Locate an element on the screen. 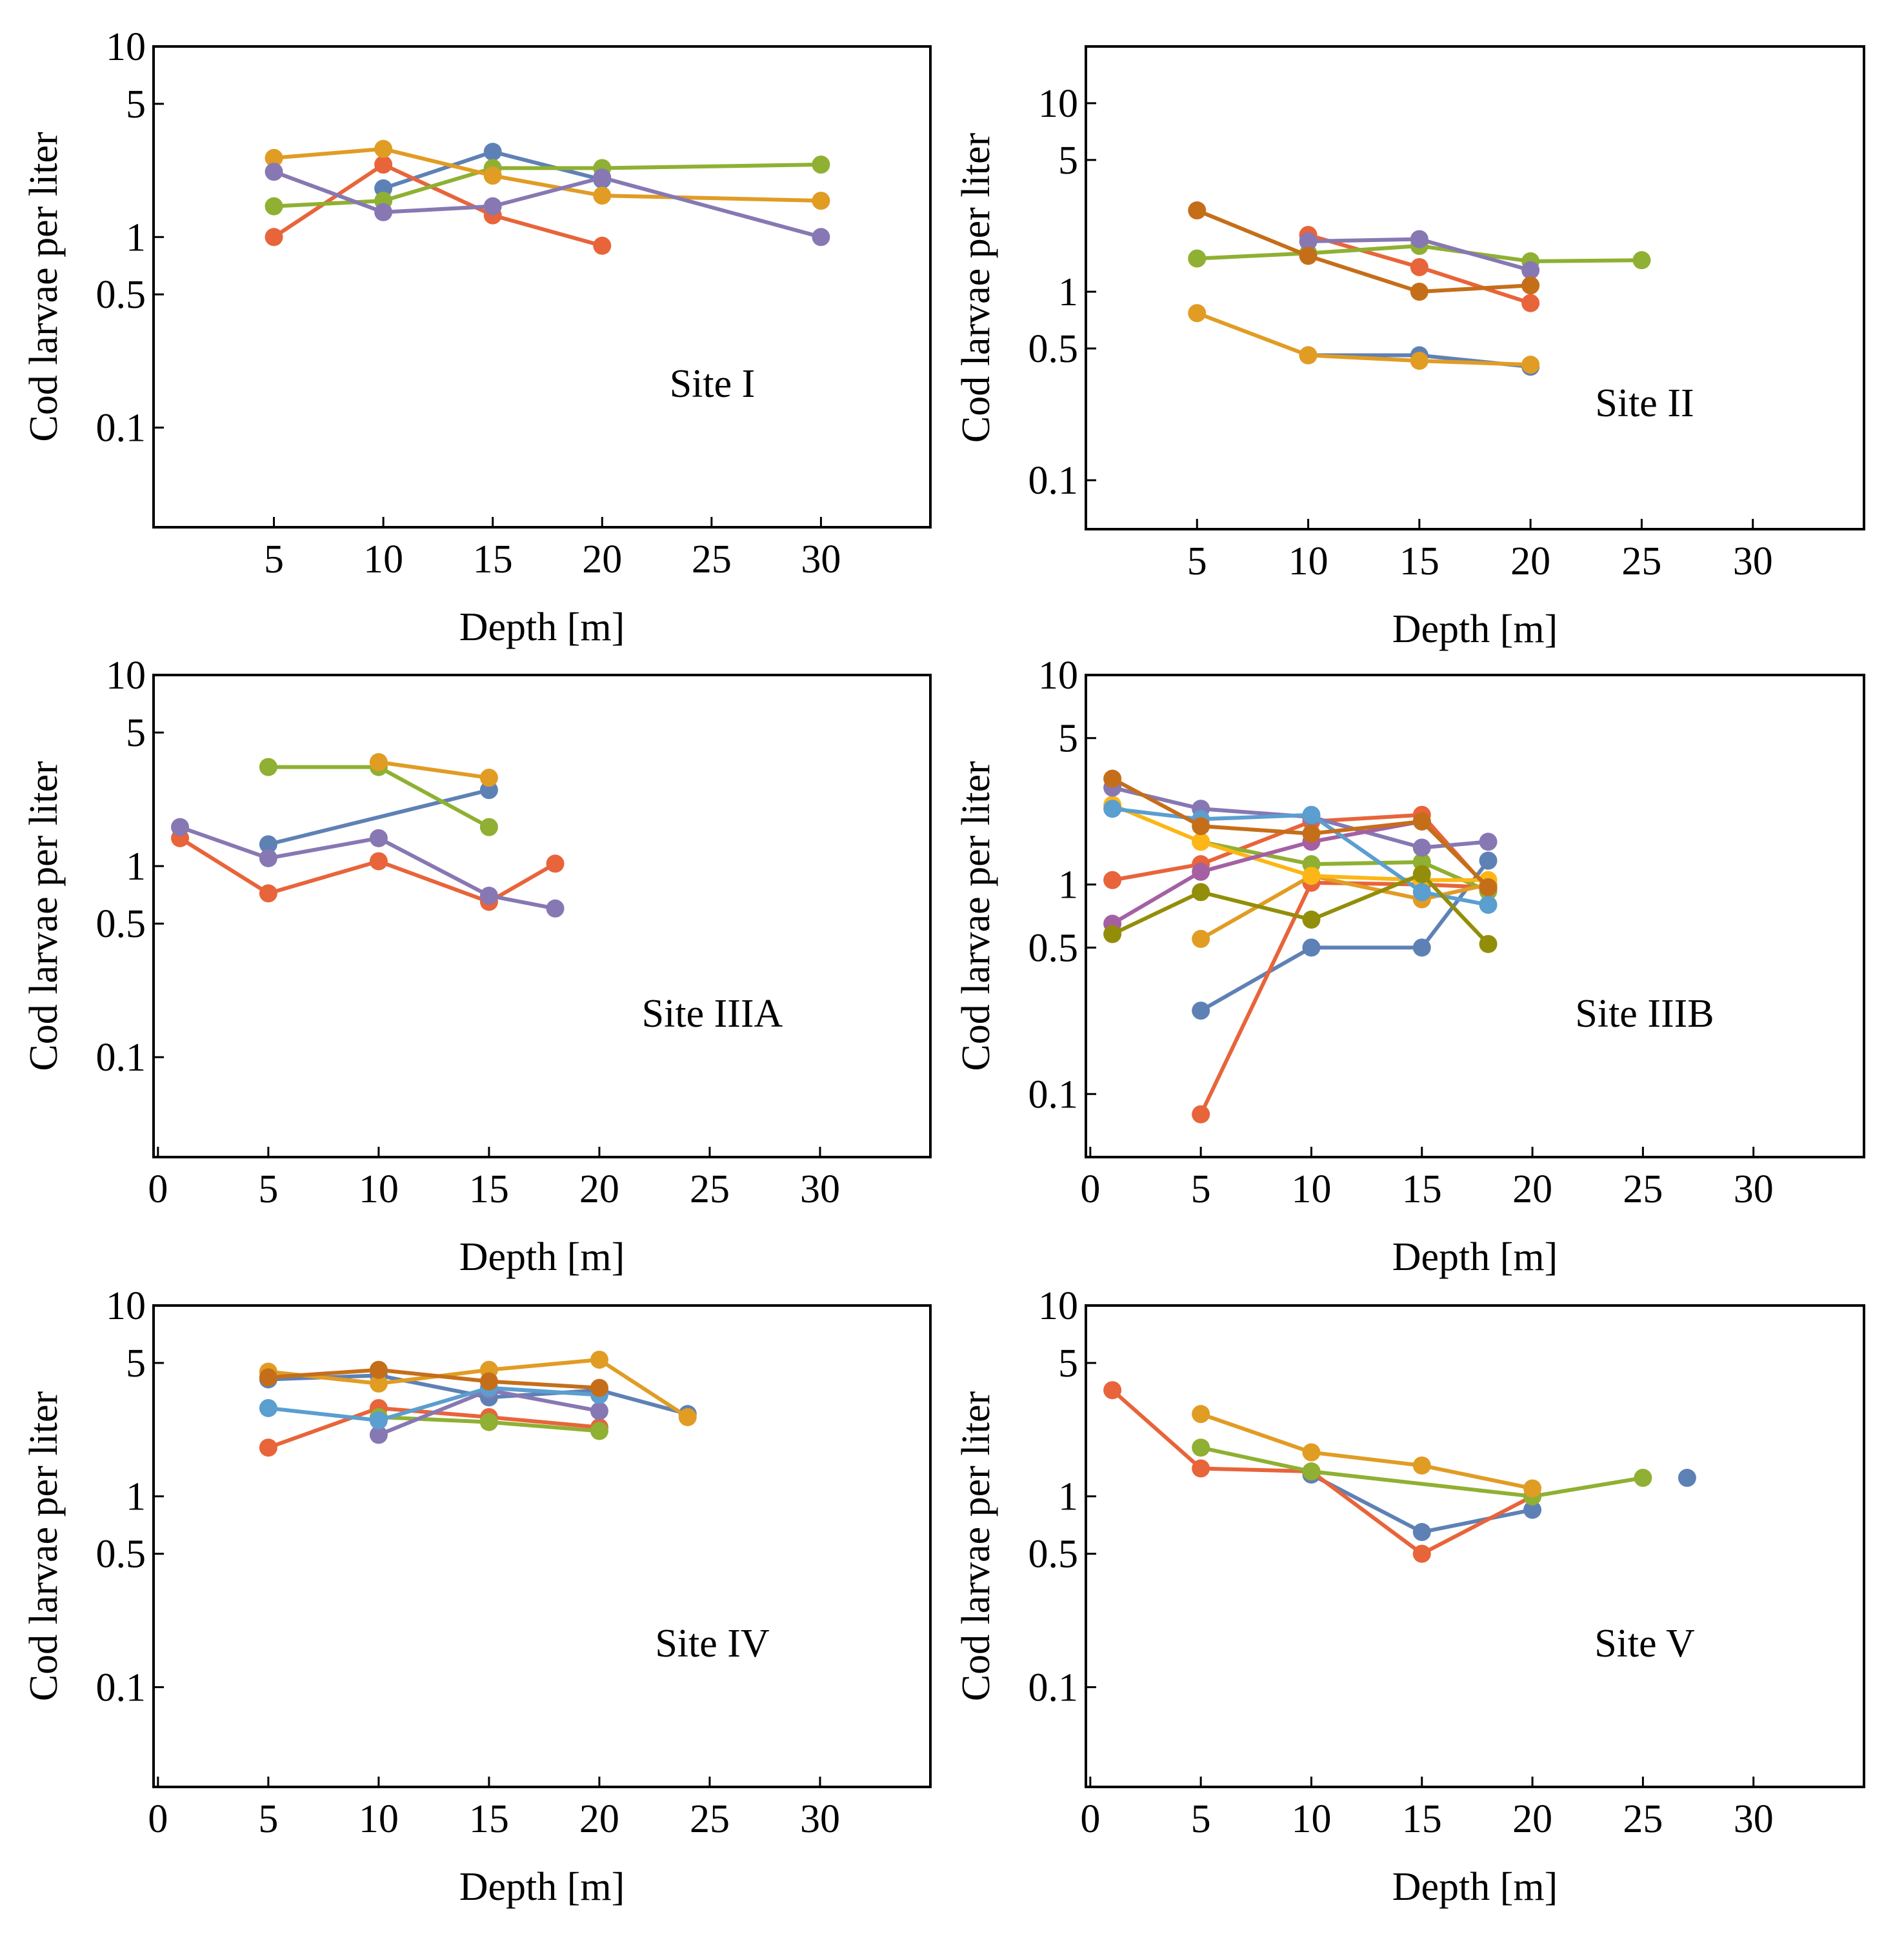 Image resolution: width=1904 pixels, height=1936 pixels. site-label: Site II is located at coordinates (1645, 403).